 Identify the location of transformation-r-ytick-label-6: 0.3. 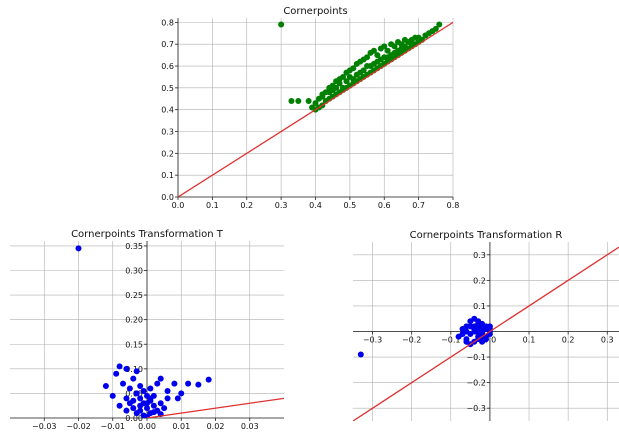
(479, 255).